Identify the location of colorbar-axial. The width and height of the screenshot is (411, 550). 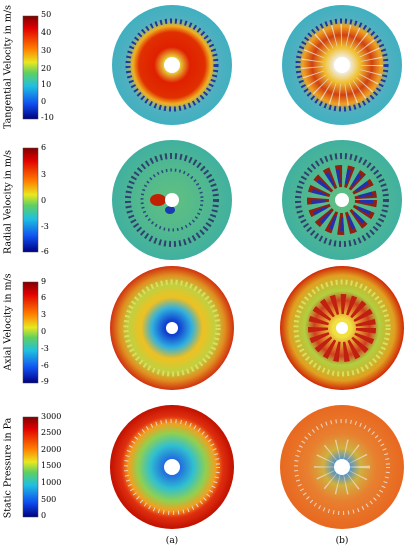
(30, 332).